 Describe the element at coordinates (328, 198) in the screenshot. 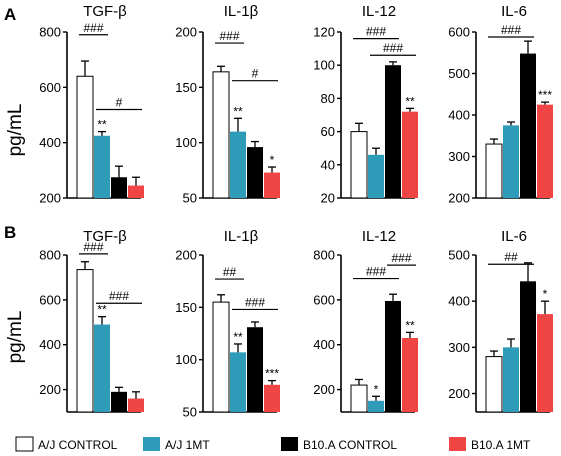

I see `y-tick-label: 20` at that location.